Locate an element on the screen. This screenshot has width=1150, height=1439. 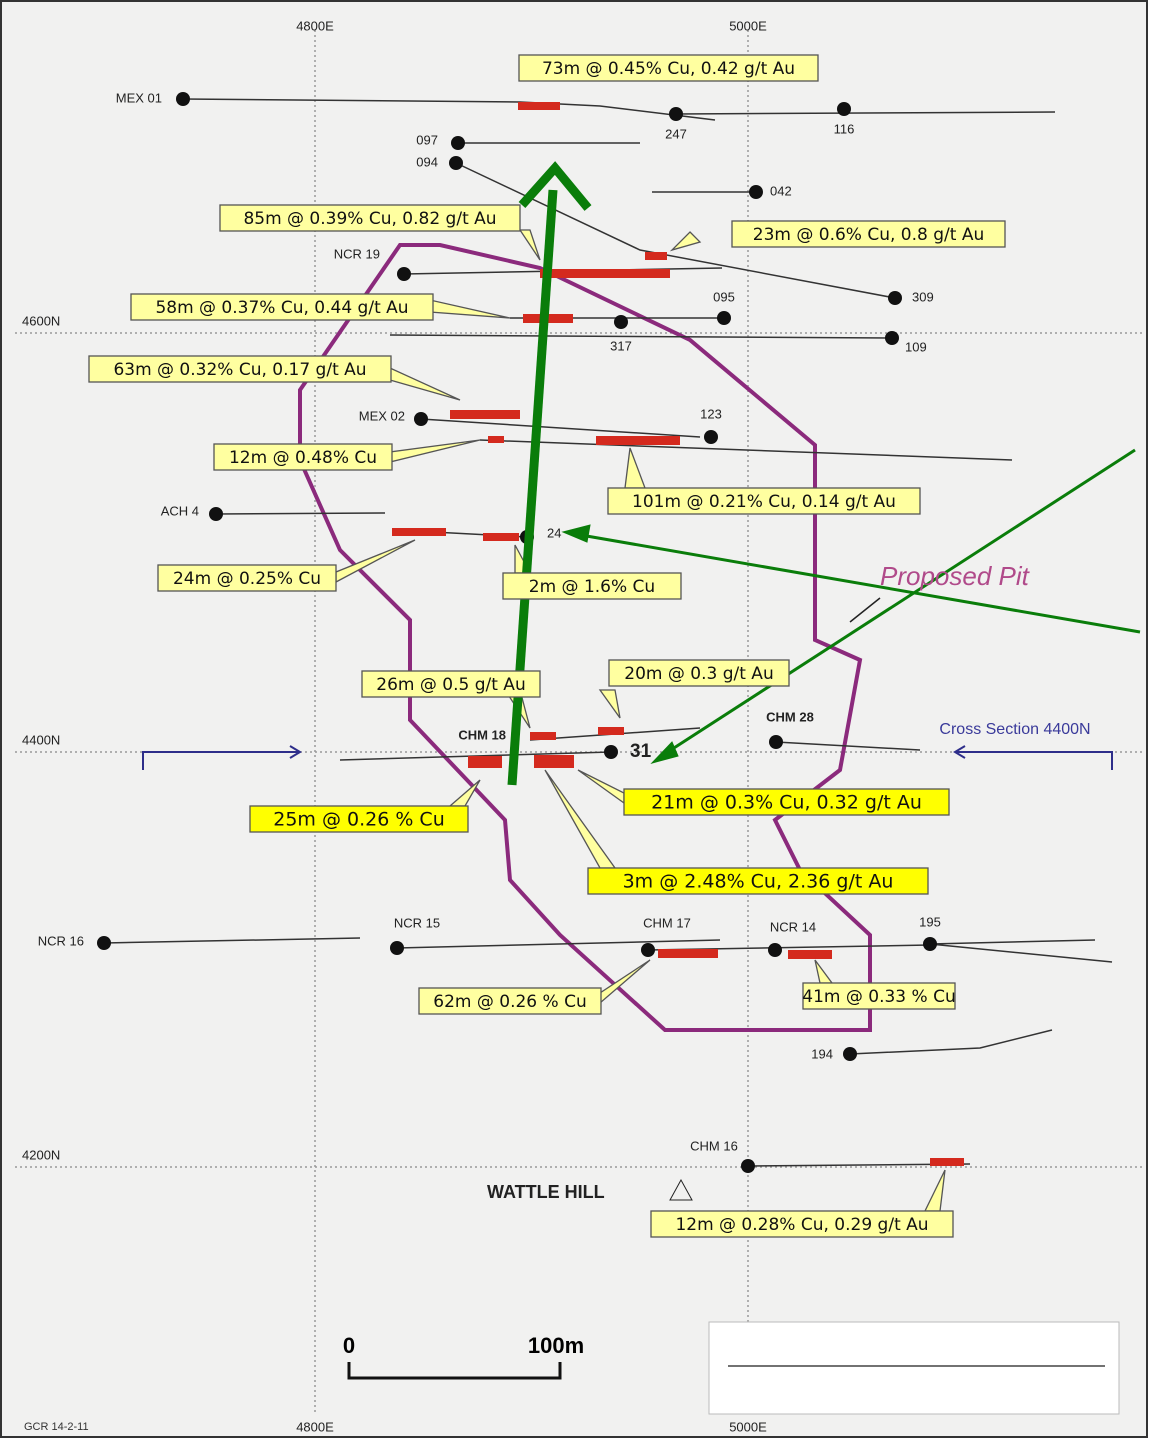
intercept-label: 12m @ 0.48% Cu is located at coordinates (303, 458).